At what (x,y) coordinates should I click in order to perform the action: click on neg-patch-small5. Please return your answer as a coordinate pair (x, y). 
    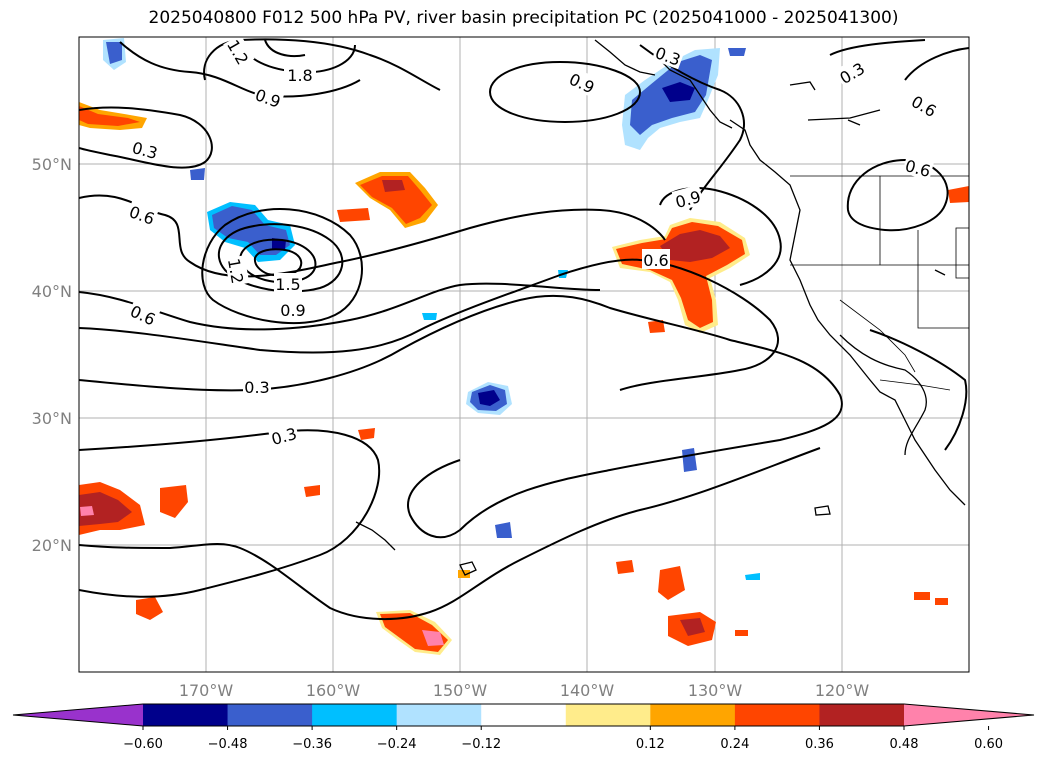
    Looking at the image, I should click on (429, 316).